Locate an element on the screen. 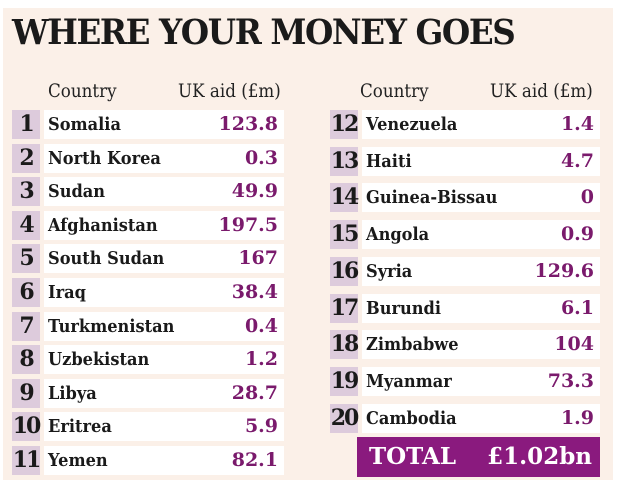 This screenshot has width=634, height=483. aid-value: 1.4 is located at coordinates (577, 124).